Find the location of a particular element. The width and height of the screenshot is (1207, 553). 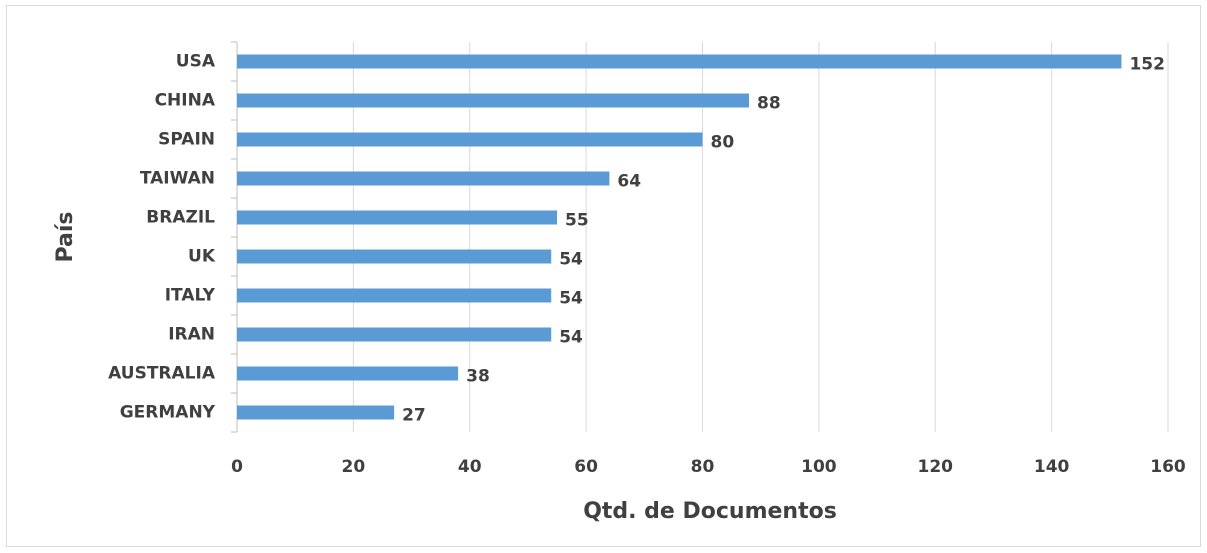

data-label: 88 is located at coordinates (769, 104).